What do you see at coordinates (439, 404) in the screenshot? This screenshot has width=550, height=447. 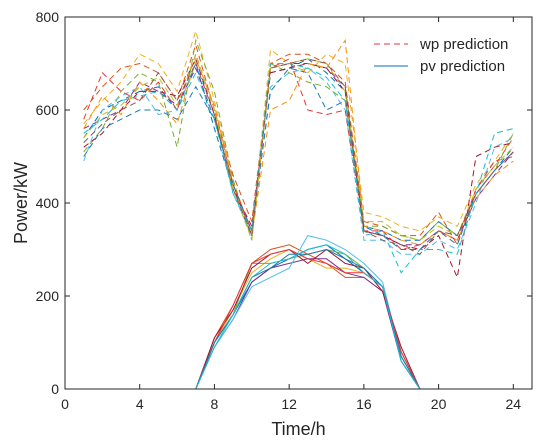 I see `x-tick-label: 20` at bounding box center [439, 404].